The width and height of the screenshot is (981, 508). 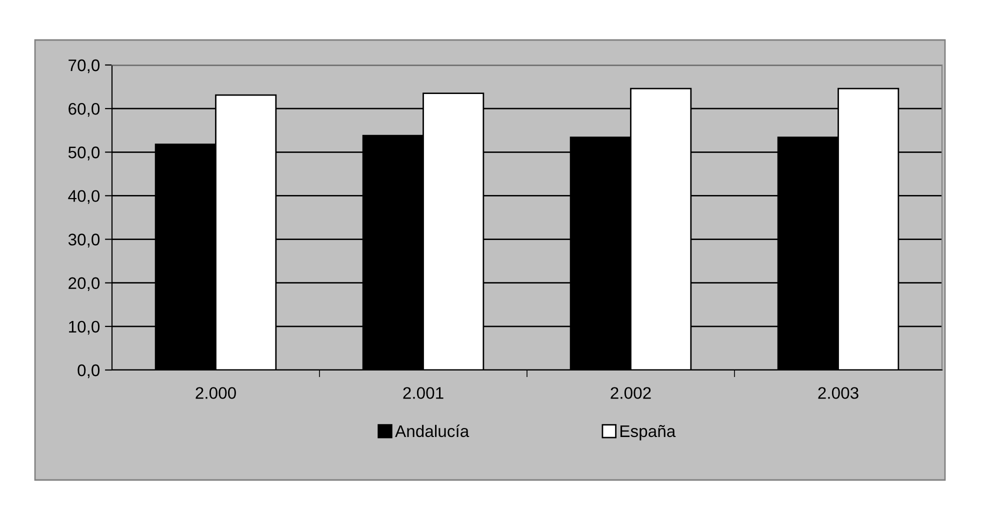 What do you see at coordinates (84, 327) in the screenshot?
I see `y-tick-label: 10,0` at bounding box center [84, 327].